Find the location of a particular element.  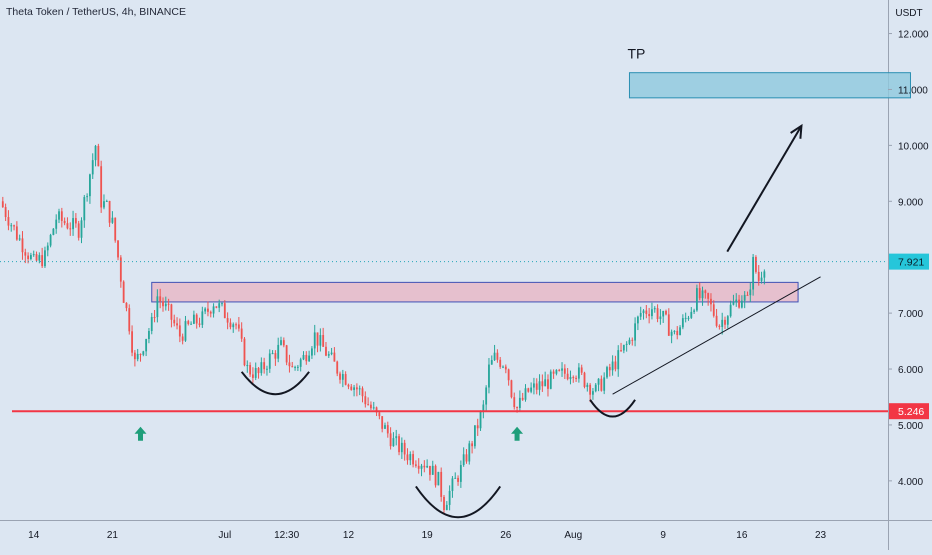

x-tick-label: Aug is located at coordinates (573, 535).